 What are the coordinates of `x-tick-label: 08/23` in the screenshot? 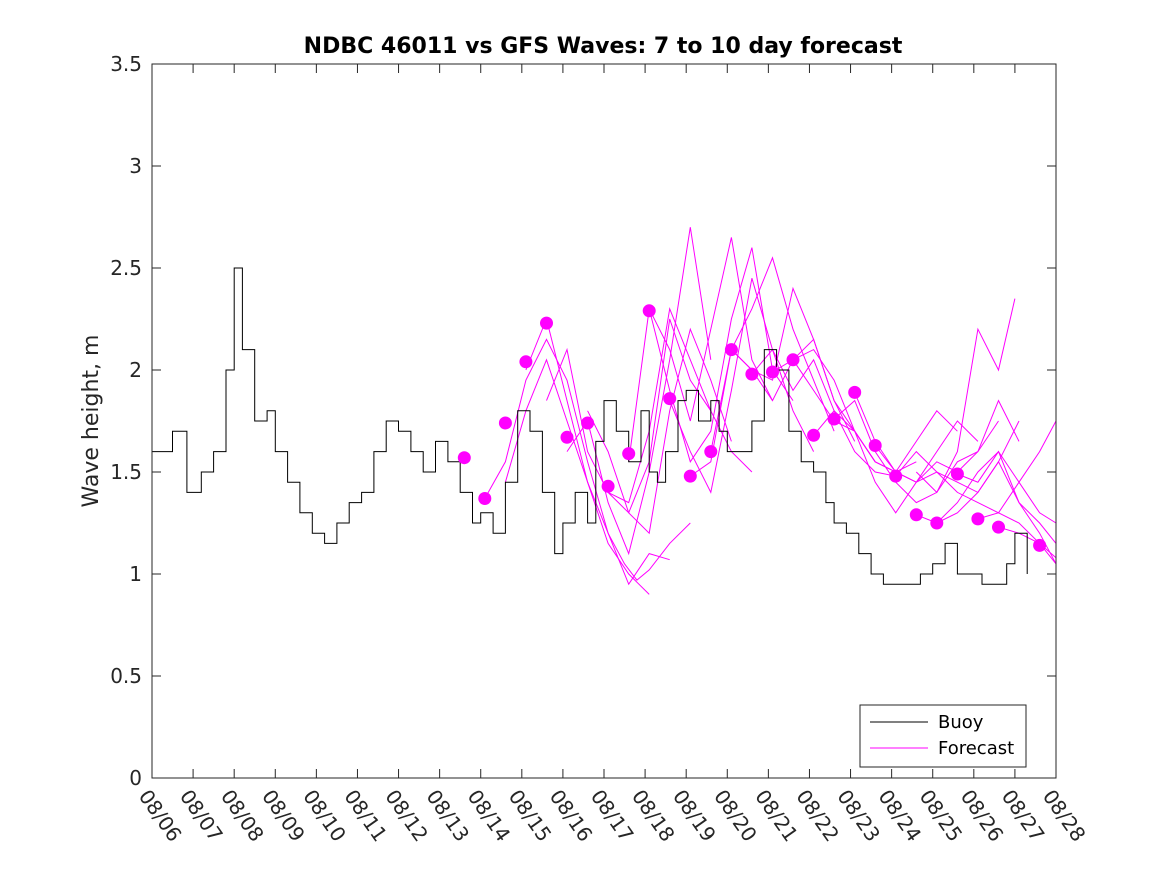 It's located at (858, 815).